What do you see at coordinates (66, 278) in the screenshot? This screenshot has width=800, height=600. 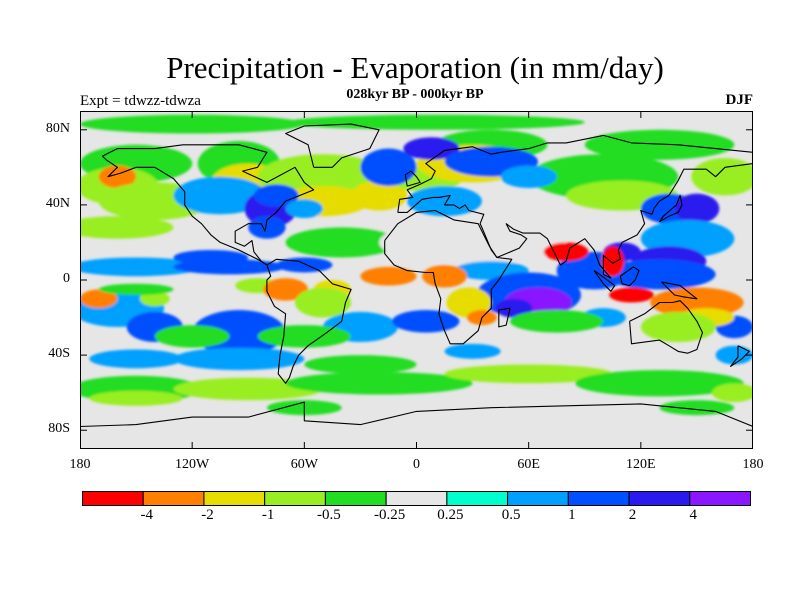 I see `lat-label: 0` at bounding box center [66, 278].